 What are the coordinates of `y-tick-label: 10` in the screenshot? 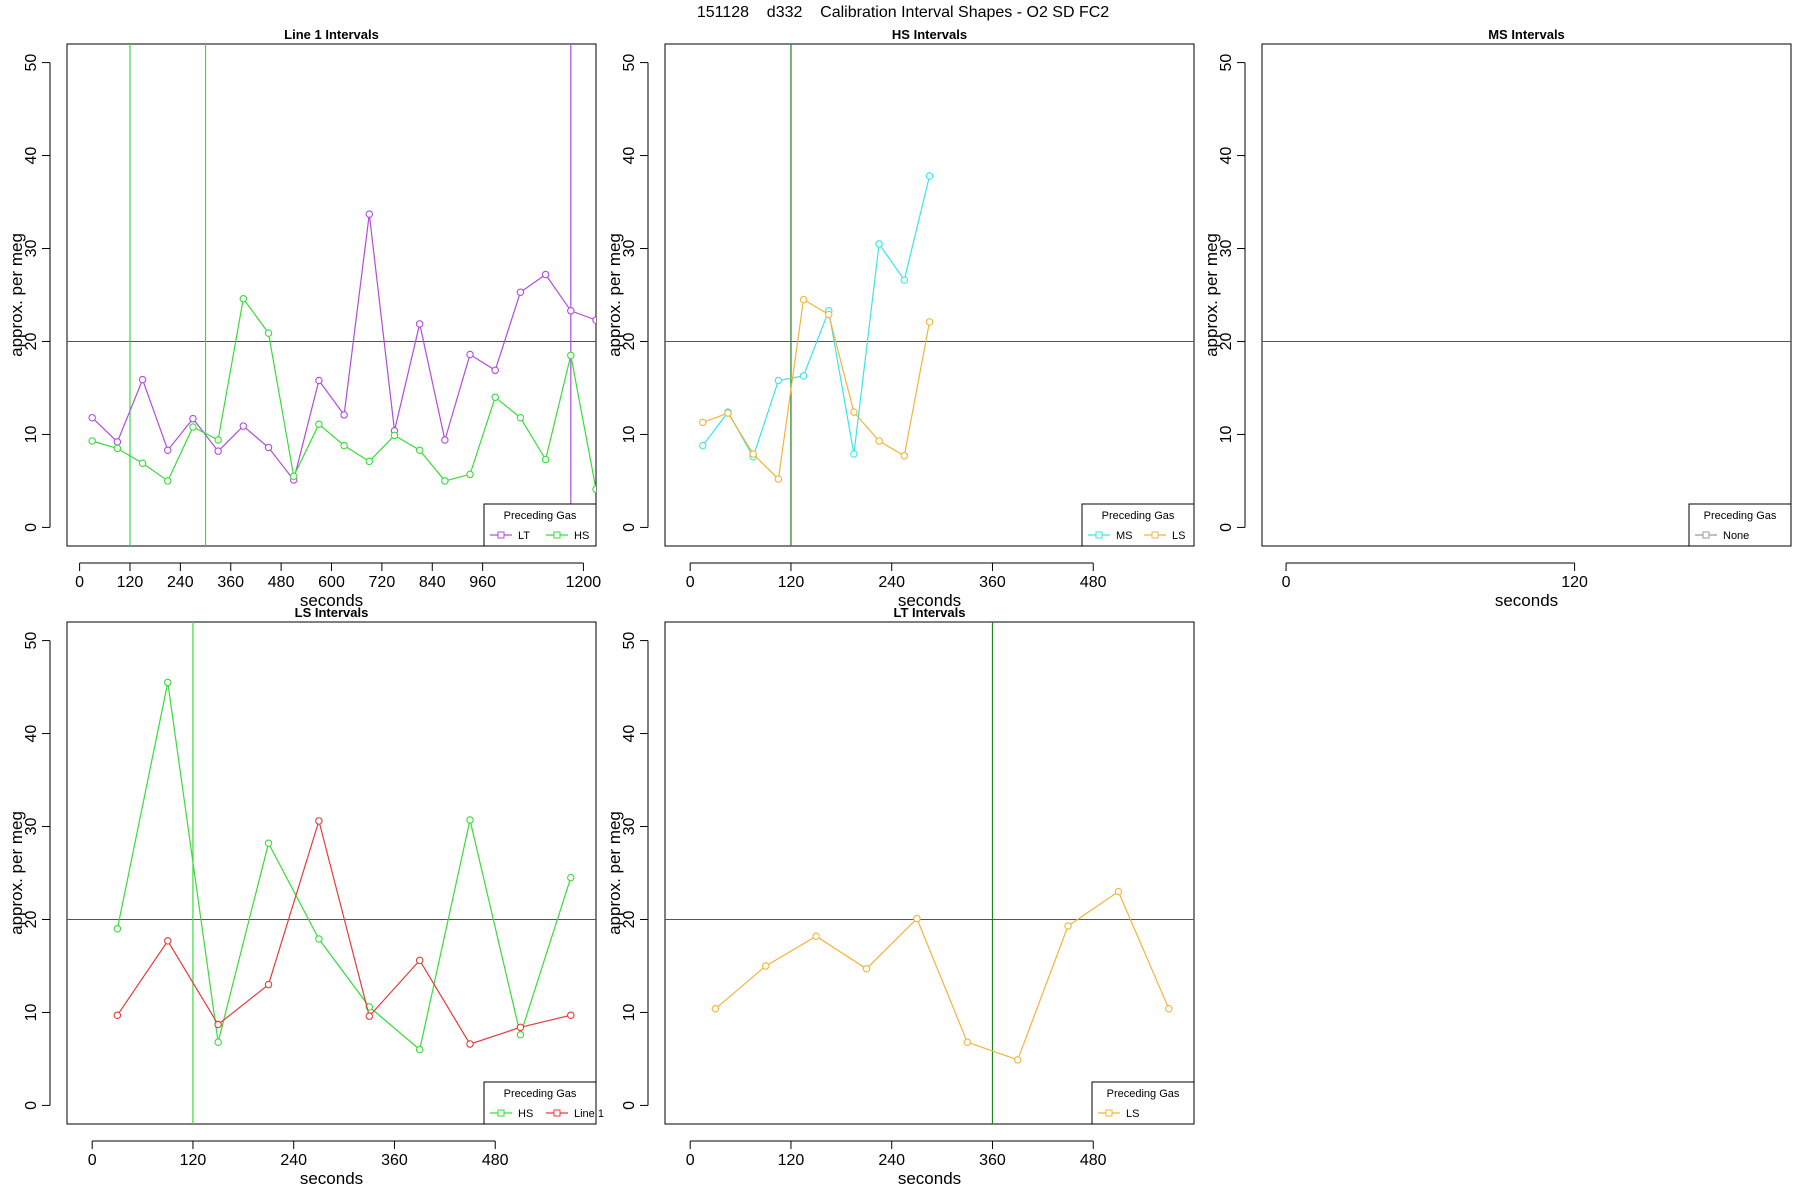 It's located at (31, 1012).